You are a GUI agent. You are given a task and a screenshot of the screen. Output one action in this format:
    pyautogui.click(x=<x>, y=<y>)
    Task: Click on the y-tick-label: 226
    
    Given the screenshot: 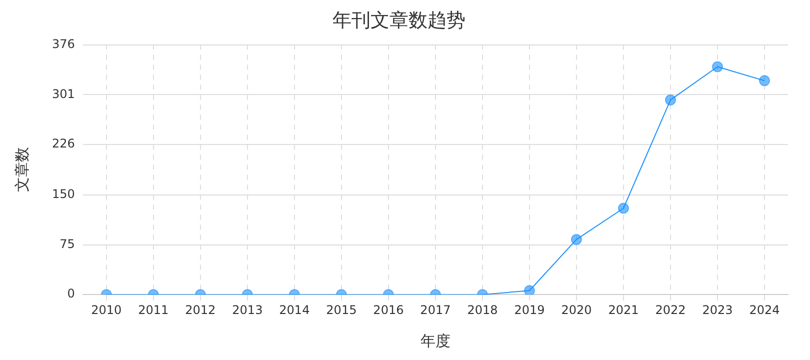 What is the action you would take?
    pyautogui.click(x=63, y=143)
    